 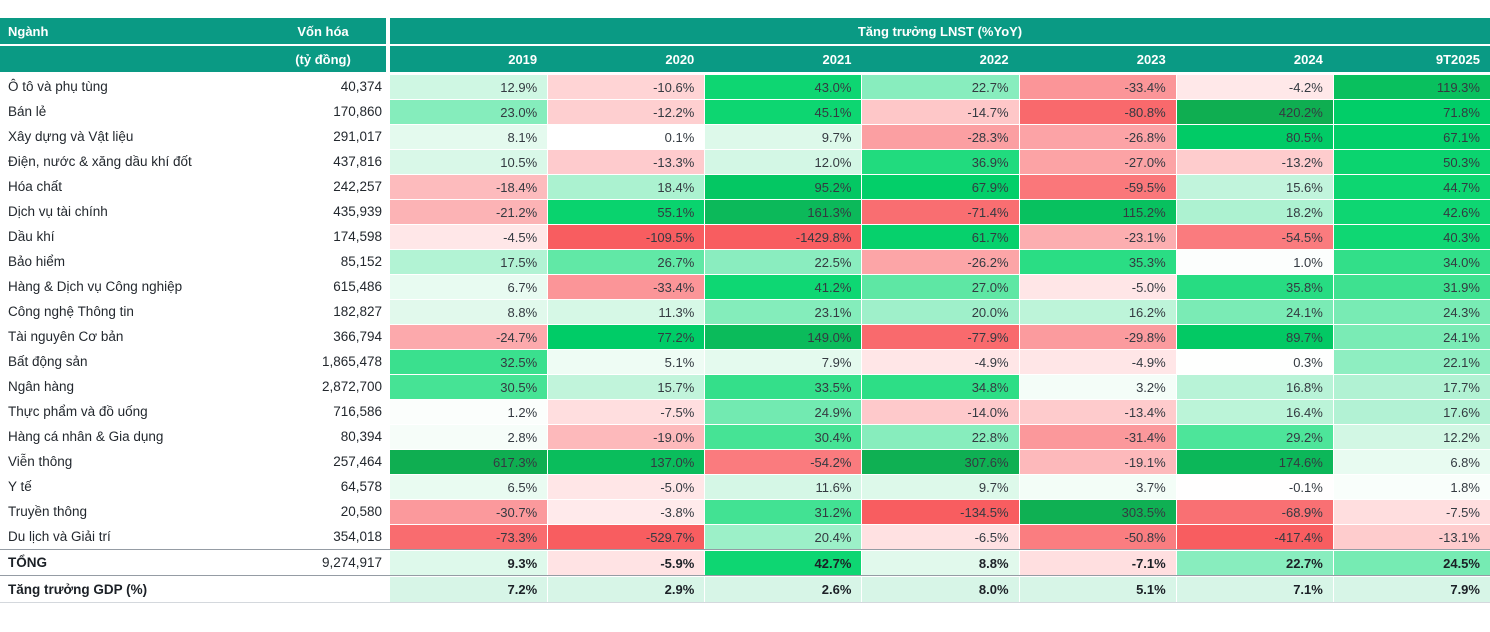 I want to click on growth-cell: 15.6%, so click(x=1254, y=186).